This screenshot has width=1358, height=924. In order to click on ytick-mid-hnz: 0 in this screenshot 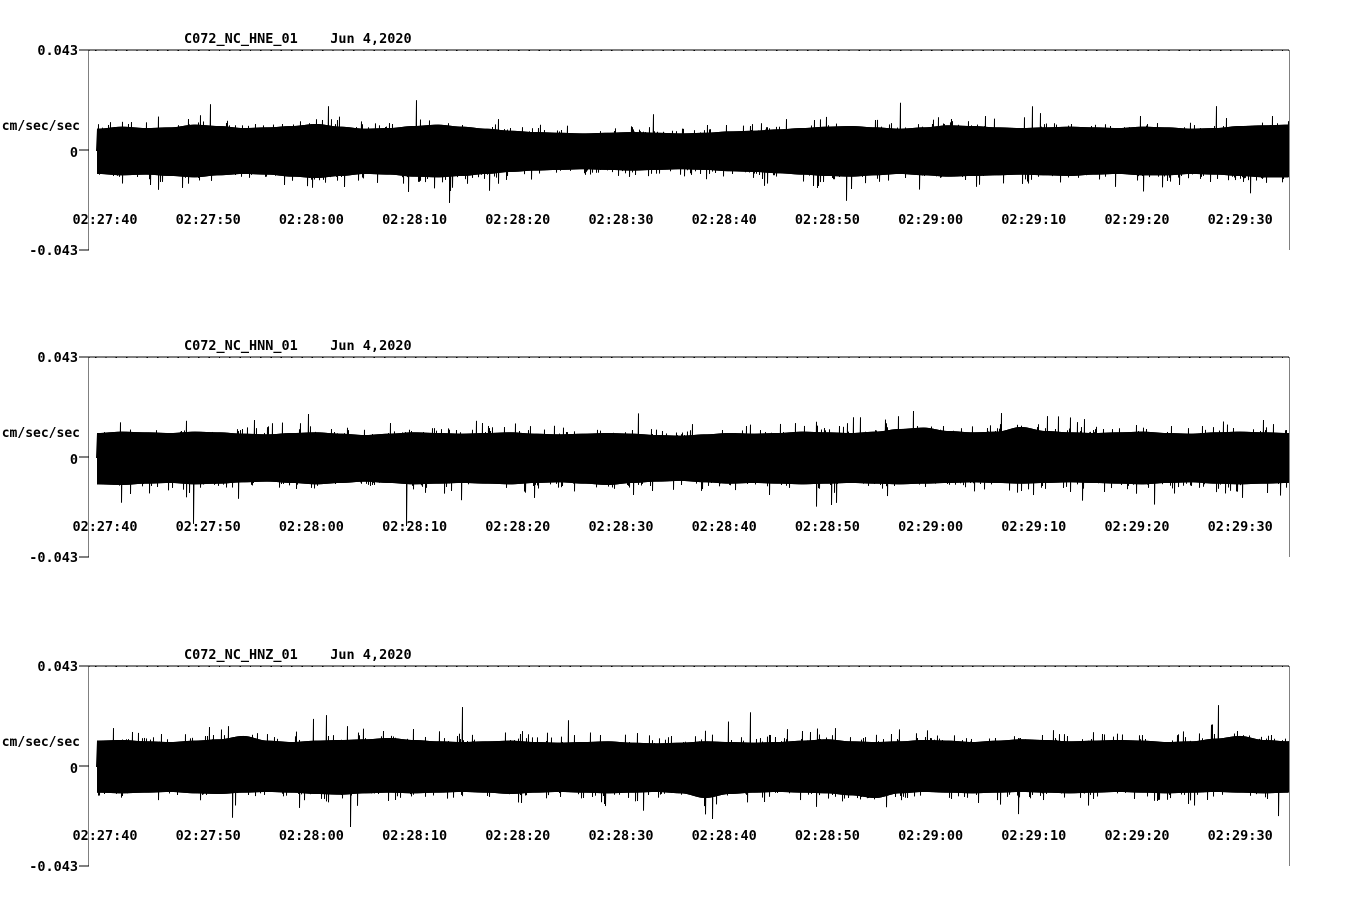, I will do `click(73, 769)`.